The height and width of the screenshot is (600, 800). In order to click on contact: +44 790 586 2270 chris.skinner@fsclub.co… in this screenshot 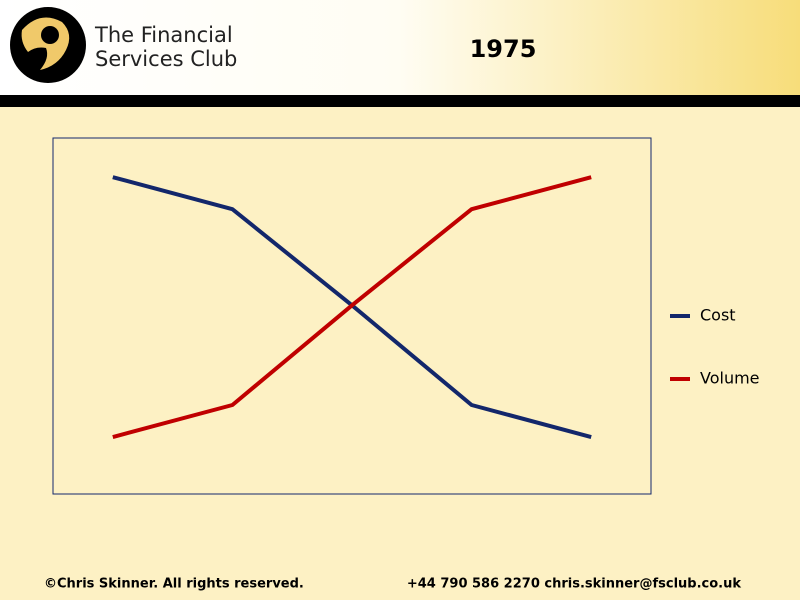, I will do `click(574, 584)`.